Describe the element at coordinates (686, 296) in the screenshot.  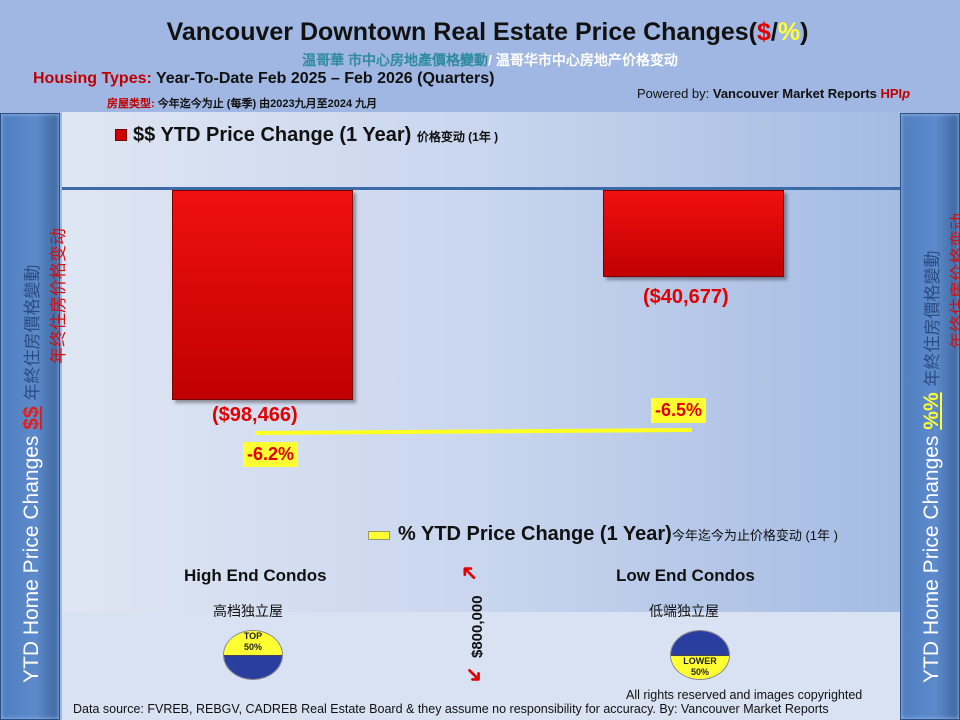
I see `bar-dollar-label-1: ($40,677)` at that location.